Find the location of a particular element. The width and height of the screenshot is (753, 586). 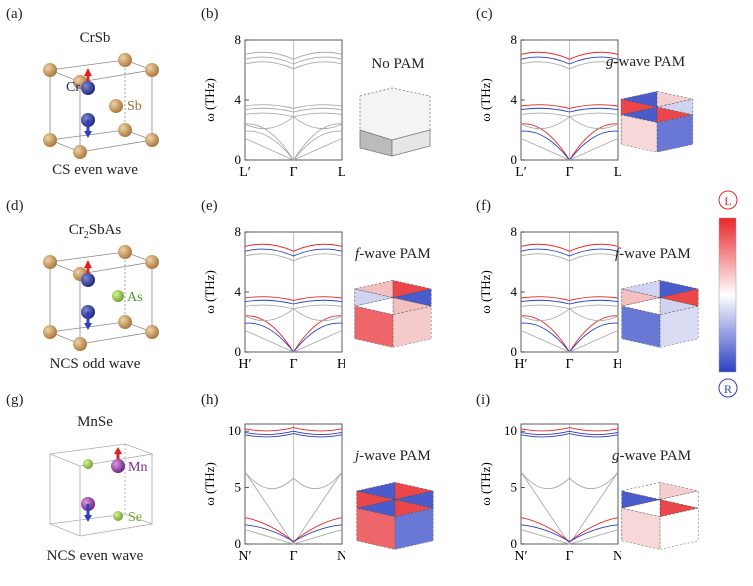

bz-prism-nopam is located at coordinates (395, 122).